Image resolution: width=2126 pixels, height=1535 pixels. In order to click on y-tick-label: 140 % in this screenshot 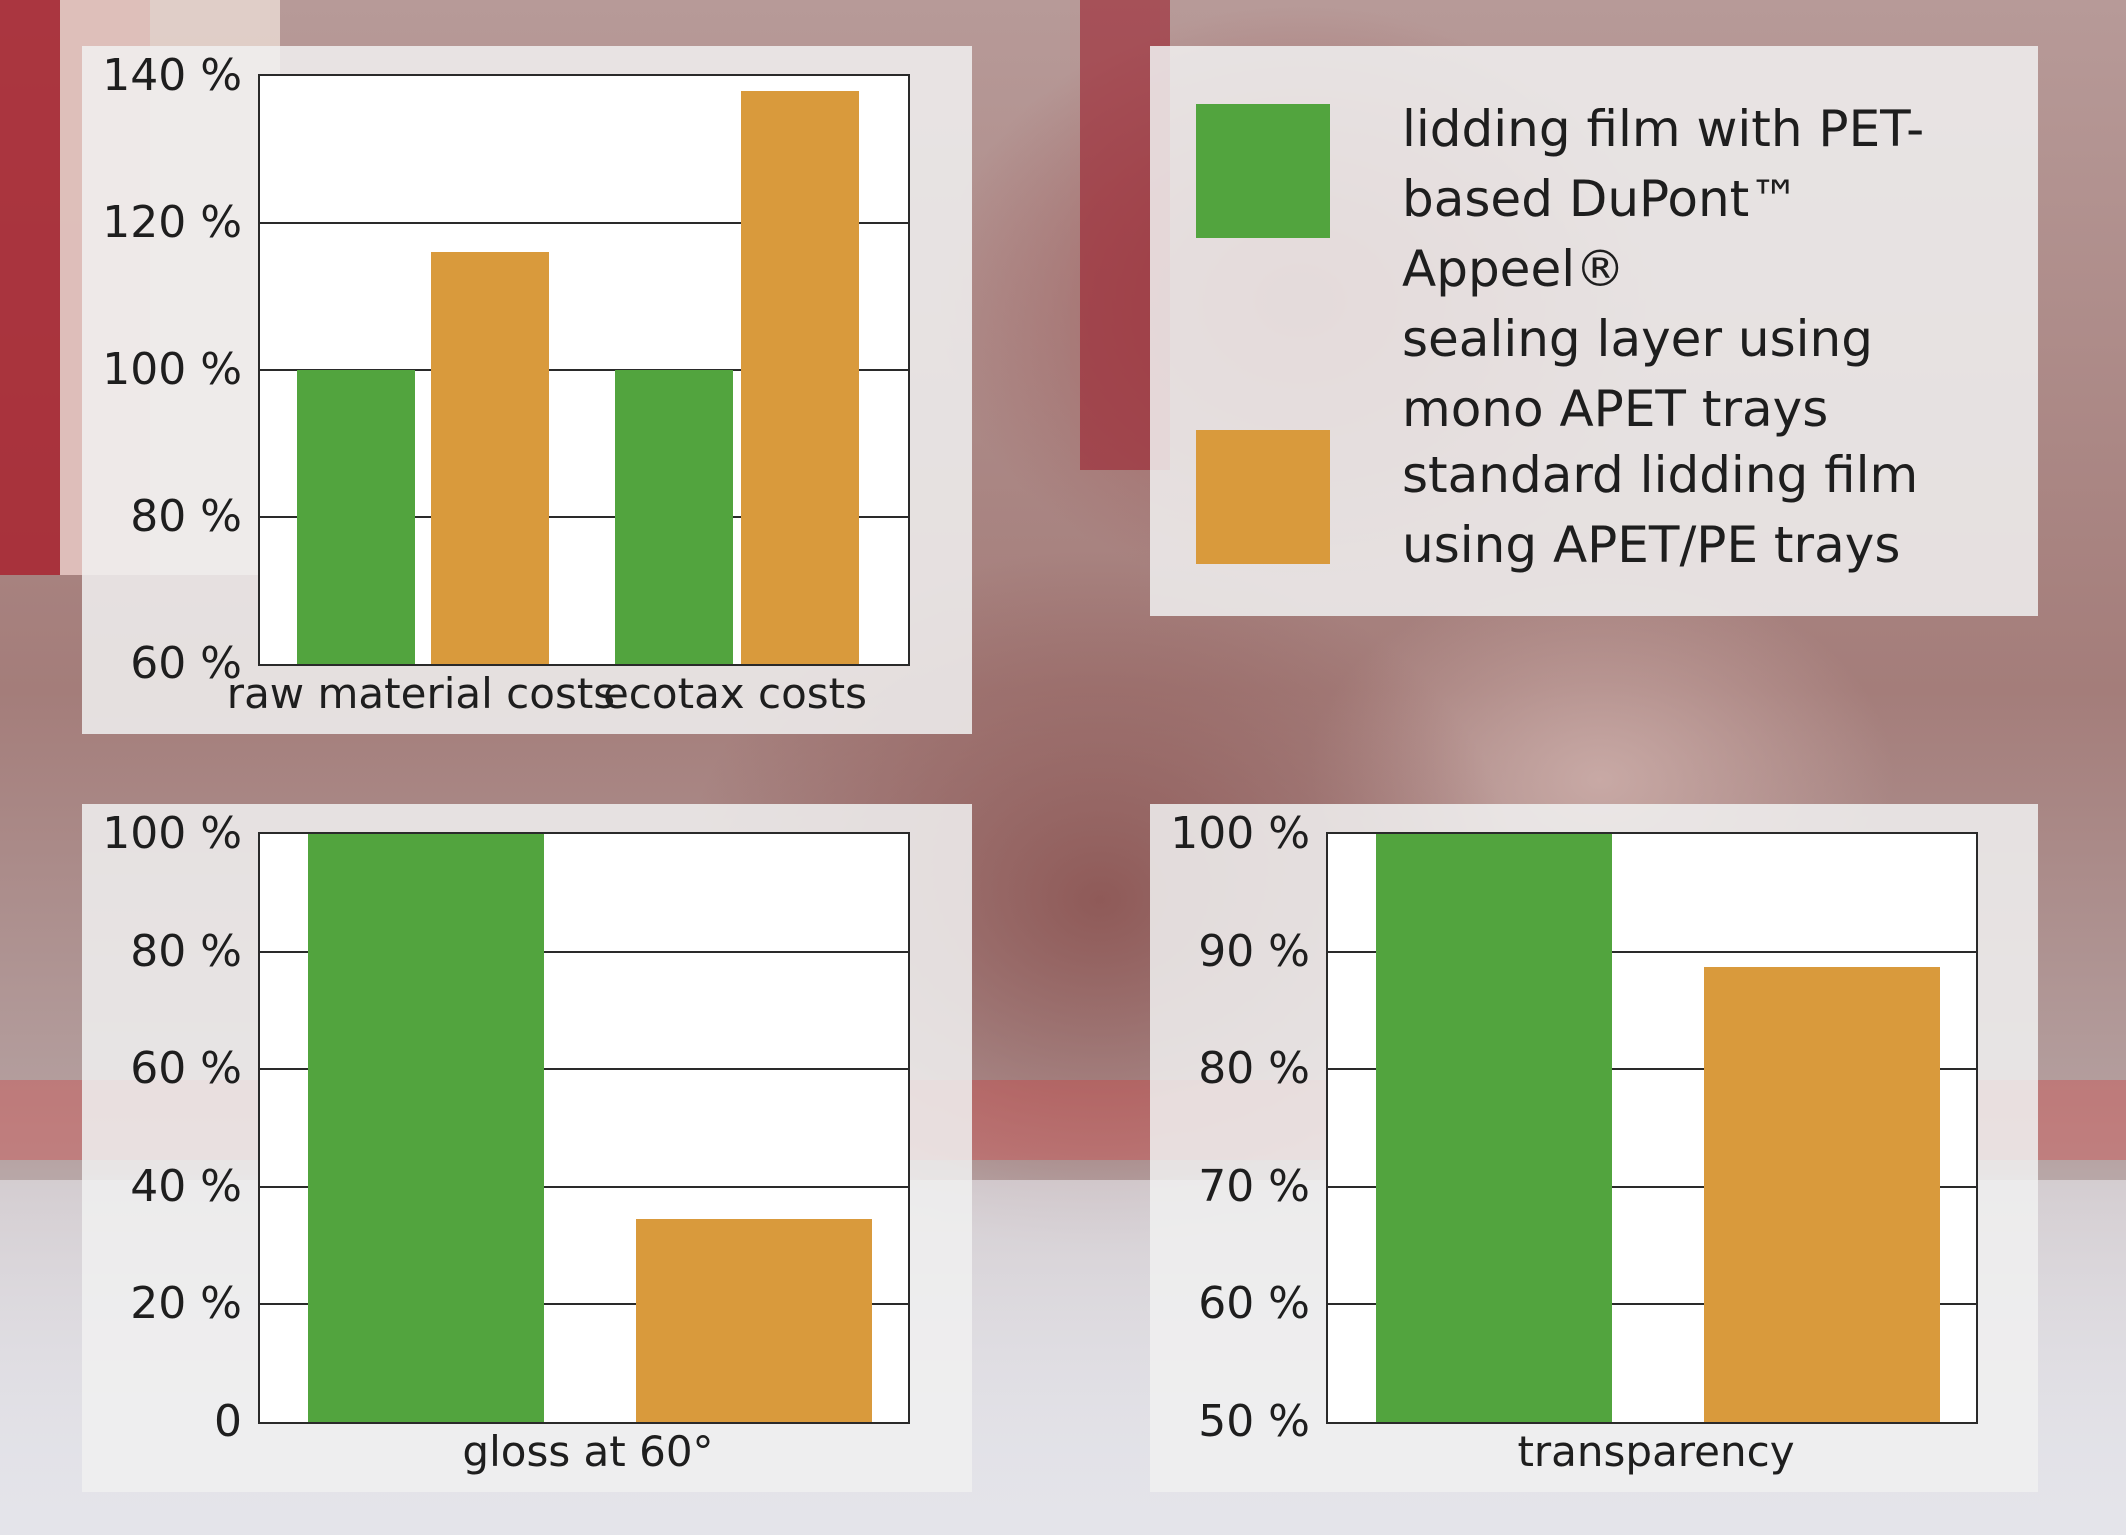, I will do `click(172, 75)`.